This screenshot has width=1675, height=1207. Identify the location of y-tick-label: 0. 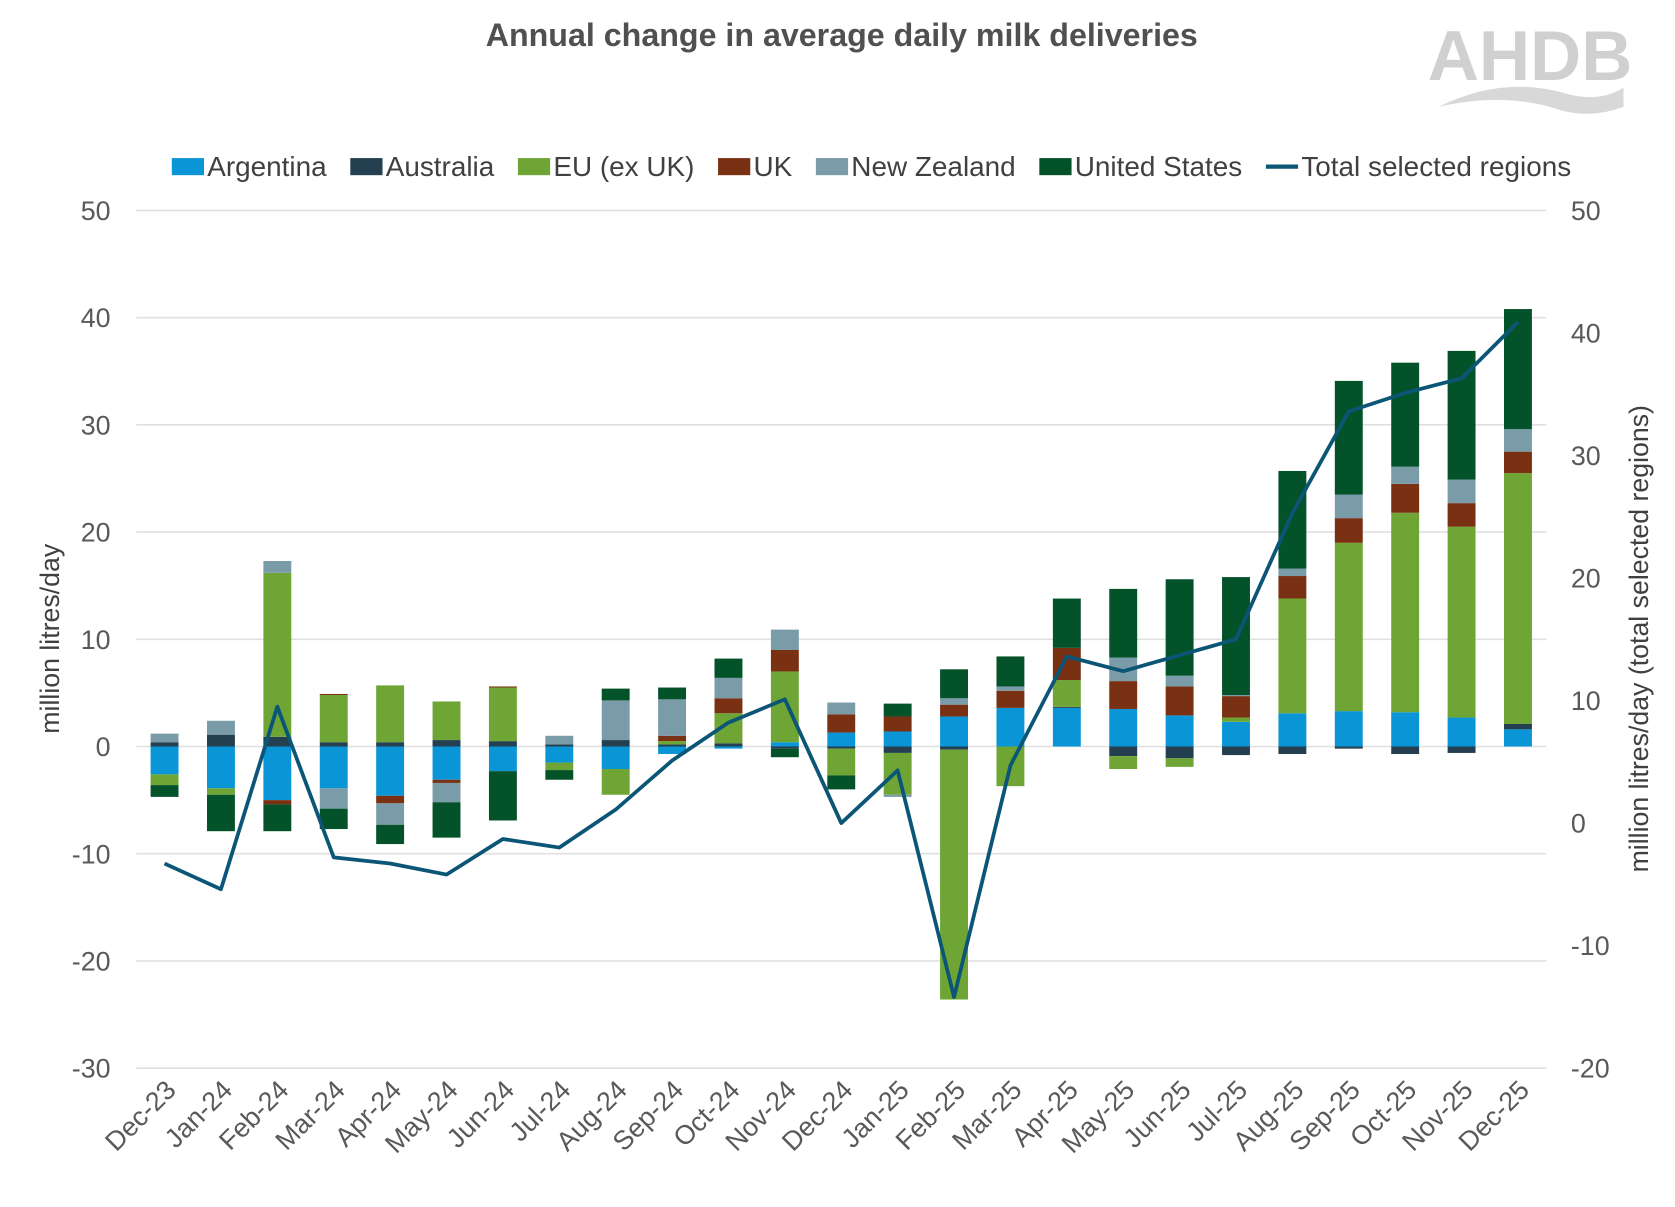
(103, 747).